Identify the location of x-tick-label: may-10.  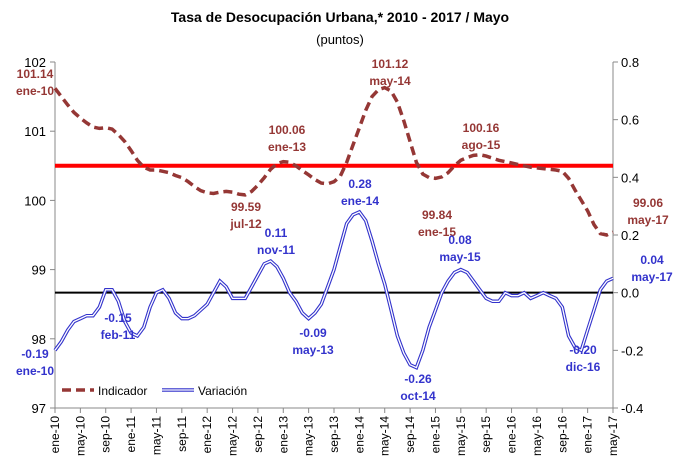
(80, 436).